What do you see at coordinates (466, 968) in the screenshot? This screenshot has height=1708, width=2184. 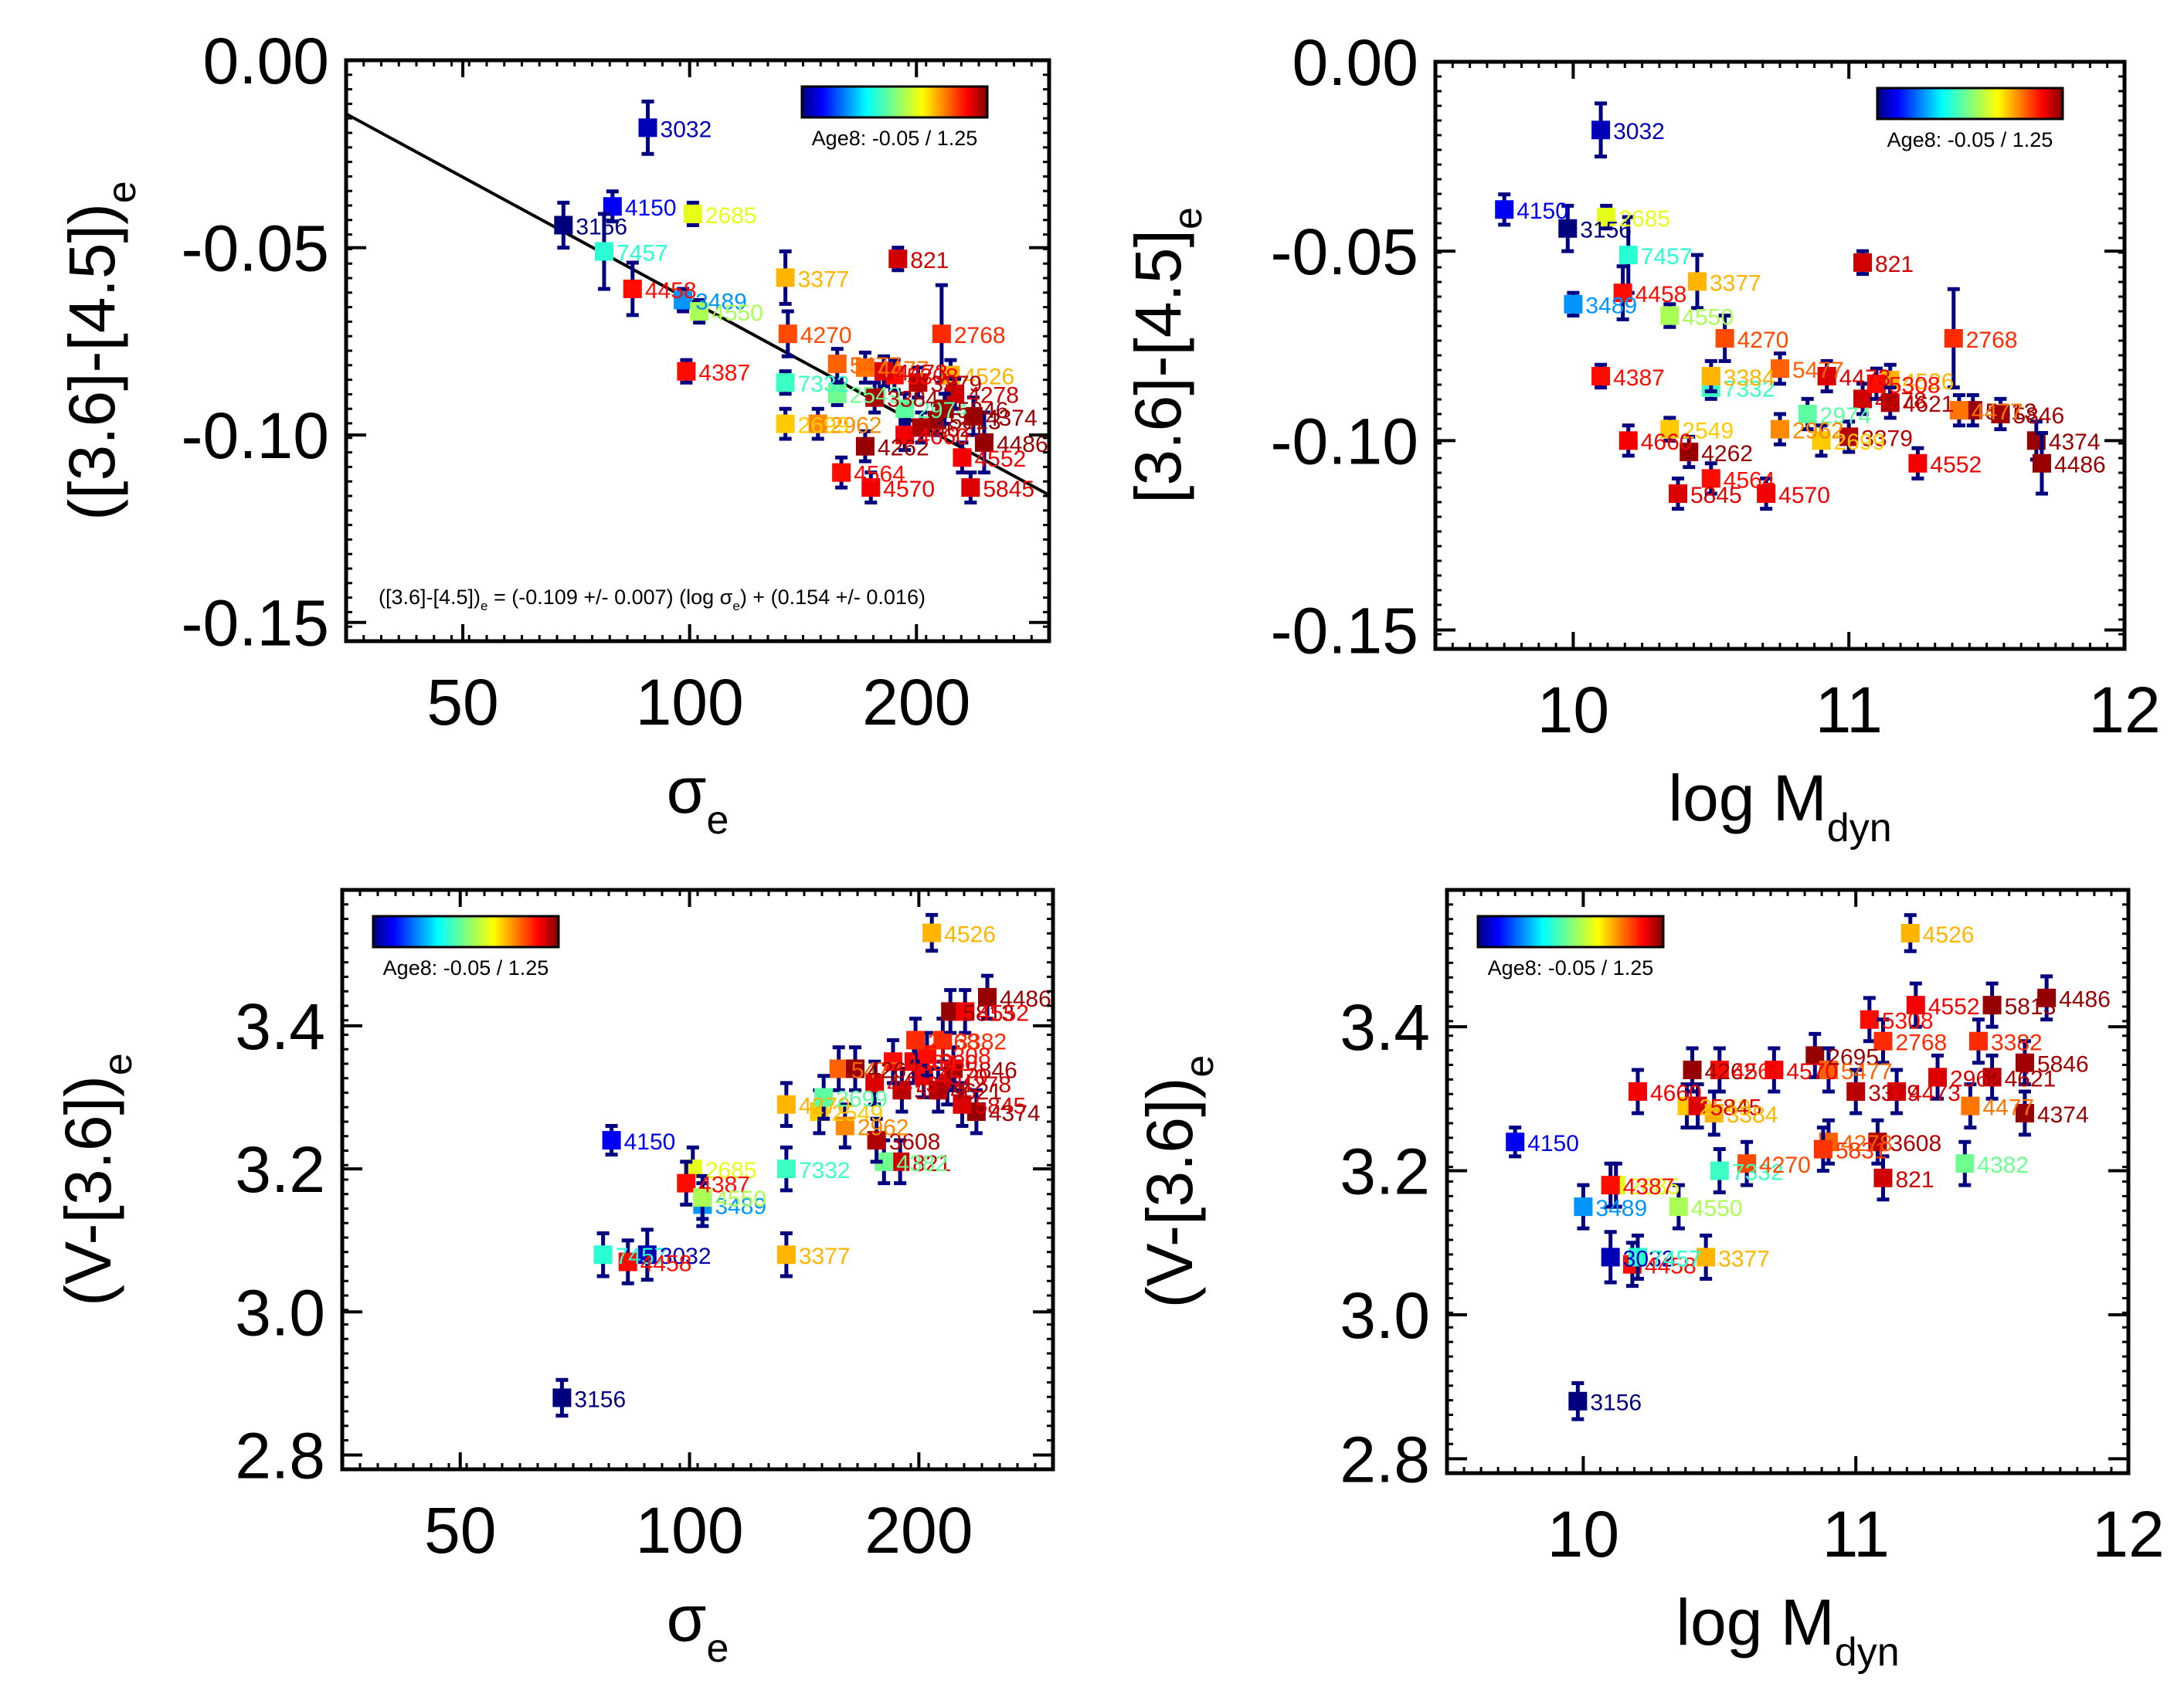 I see `colorbar-label: Age8: -0.05 / 1.25` at bounding box center [466, 968].